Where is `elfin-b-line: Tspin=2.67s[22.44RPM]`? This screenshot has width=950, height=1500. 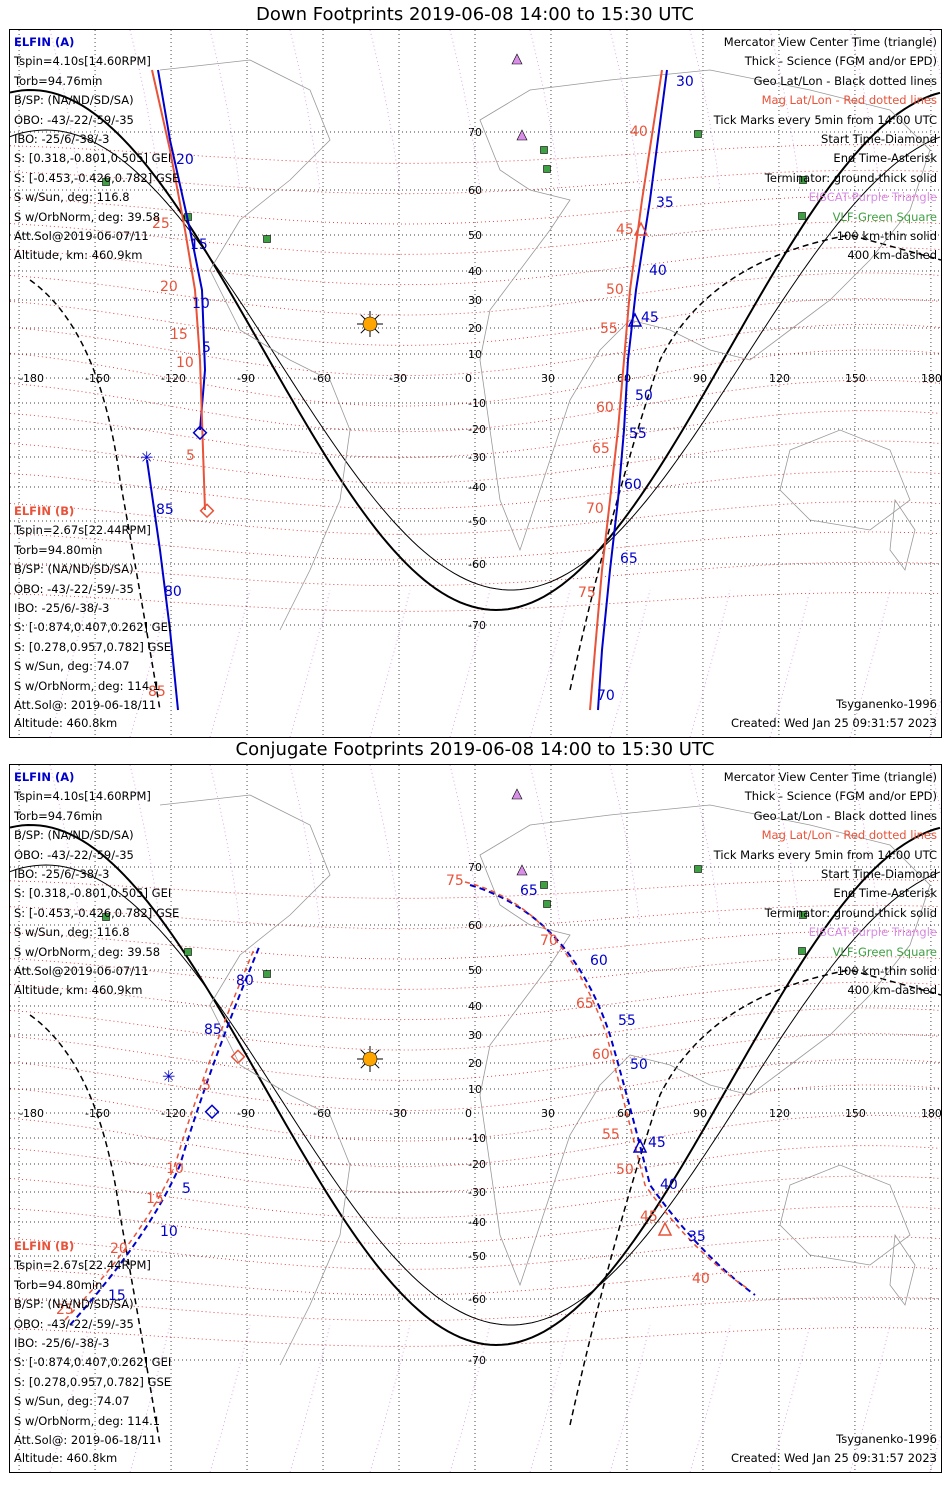
elfin-b-line: Tspin=2.67s[22.44RPM] is located at coordinates (82, 1265).